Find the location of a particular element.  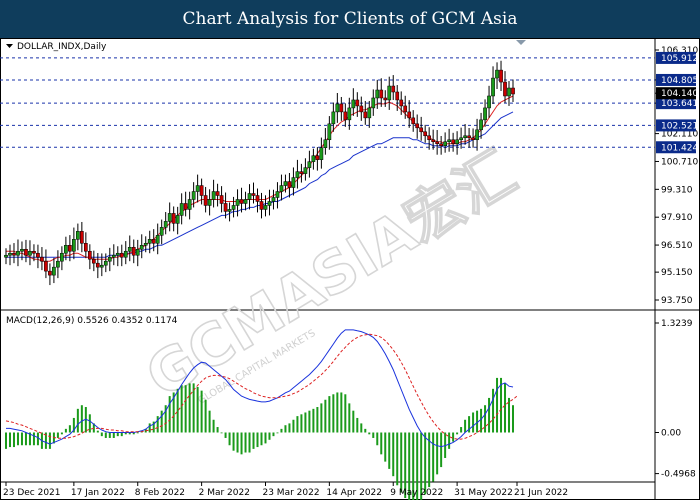

time-tick-label: 14 Apr 2022 is located at coordinates (354, 493).